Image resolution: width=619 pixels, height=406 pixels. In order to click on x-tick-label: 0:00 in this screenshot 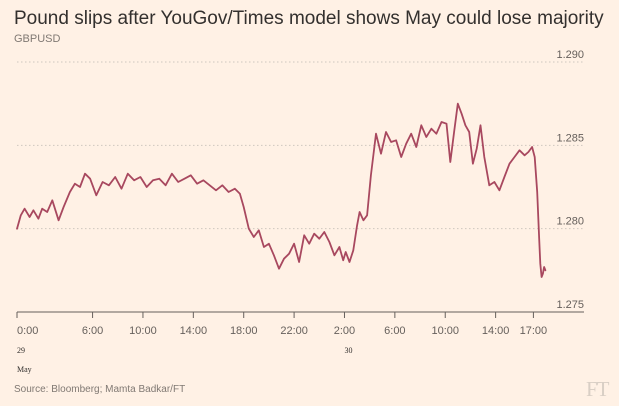, I will do `click(27, 331)`.